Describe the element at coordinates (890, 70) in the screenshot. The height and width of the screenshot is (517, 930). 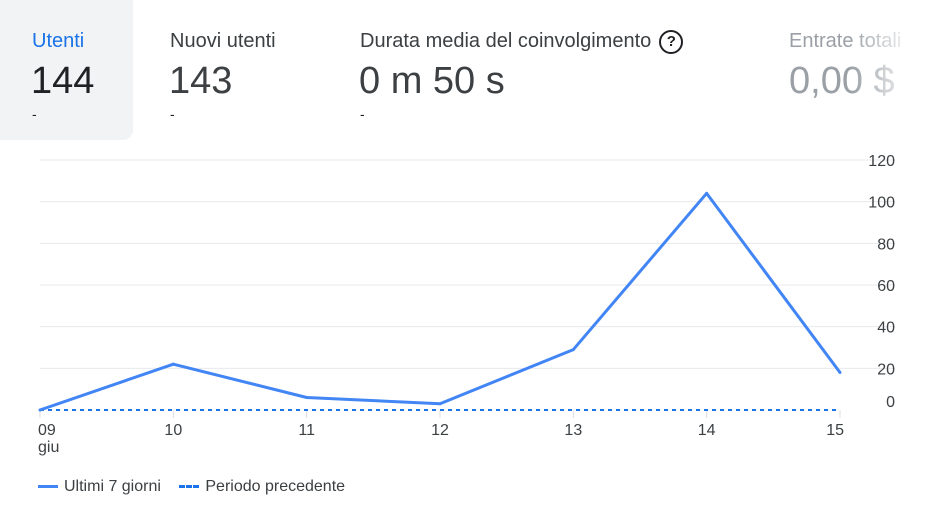
I see `scroll-fade` at that location.